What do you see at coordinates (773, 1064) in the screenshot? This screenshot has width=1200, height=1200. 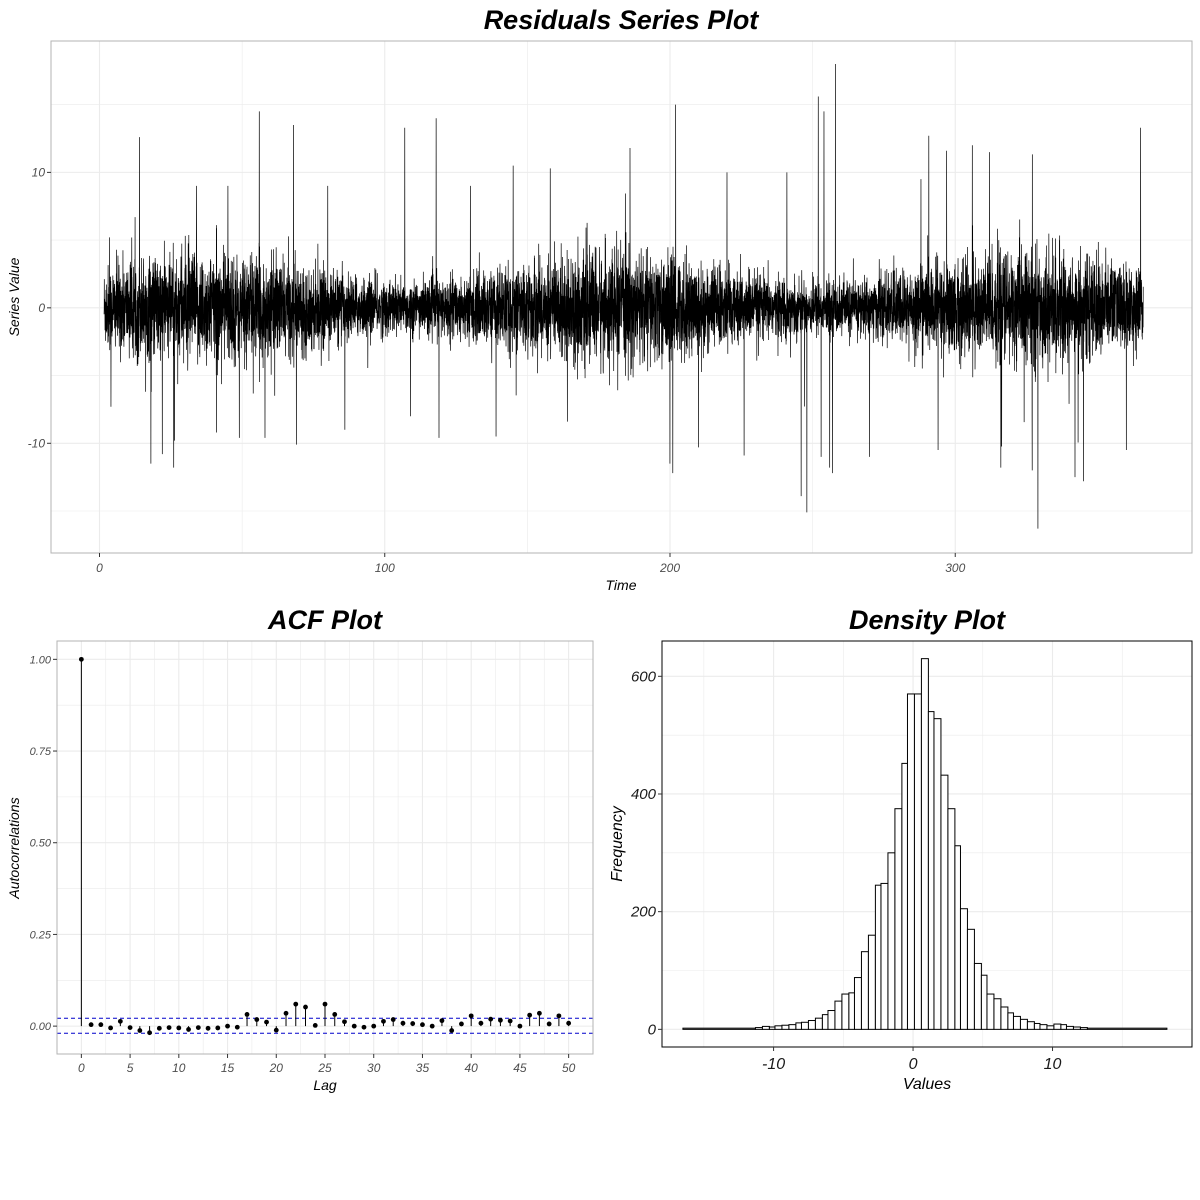 I see `density-x-tick-label: -10` at bounding box center [773, 1064].